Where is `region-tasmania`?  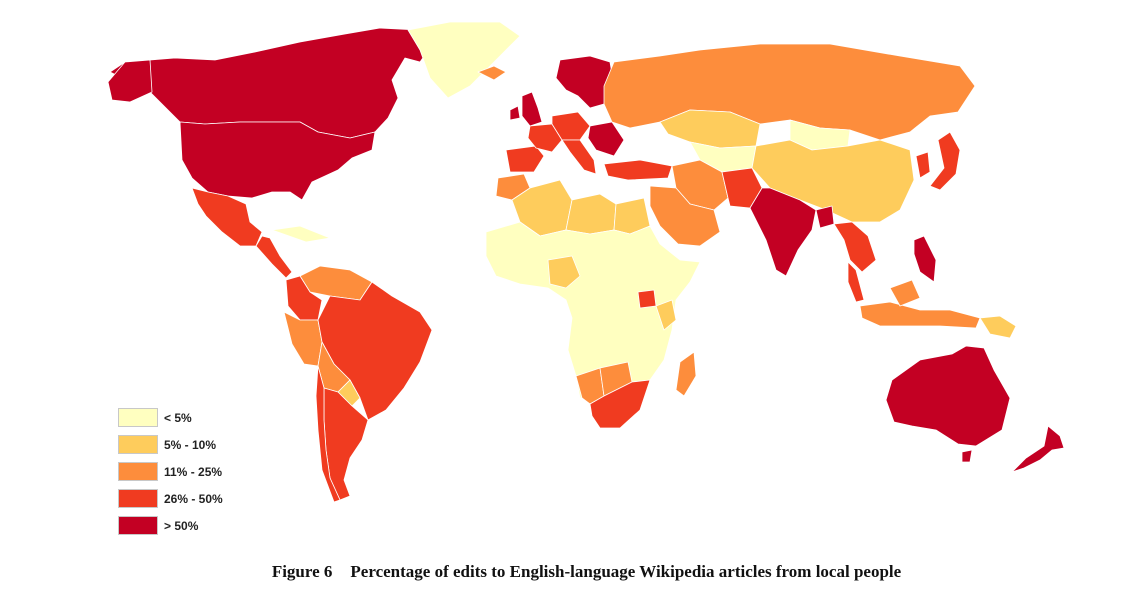 region-tasmania is located at coordinates (967, 456).